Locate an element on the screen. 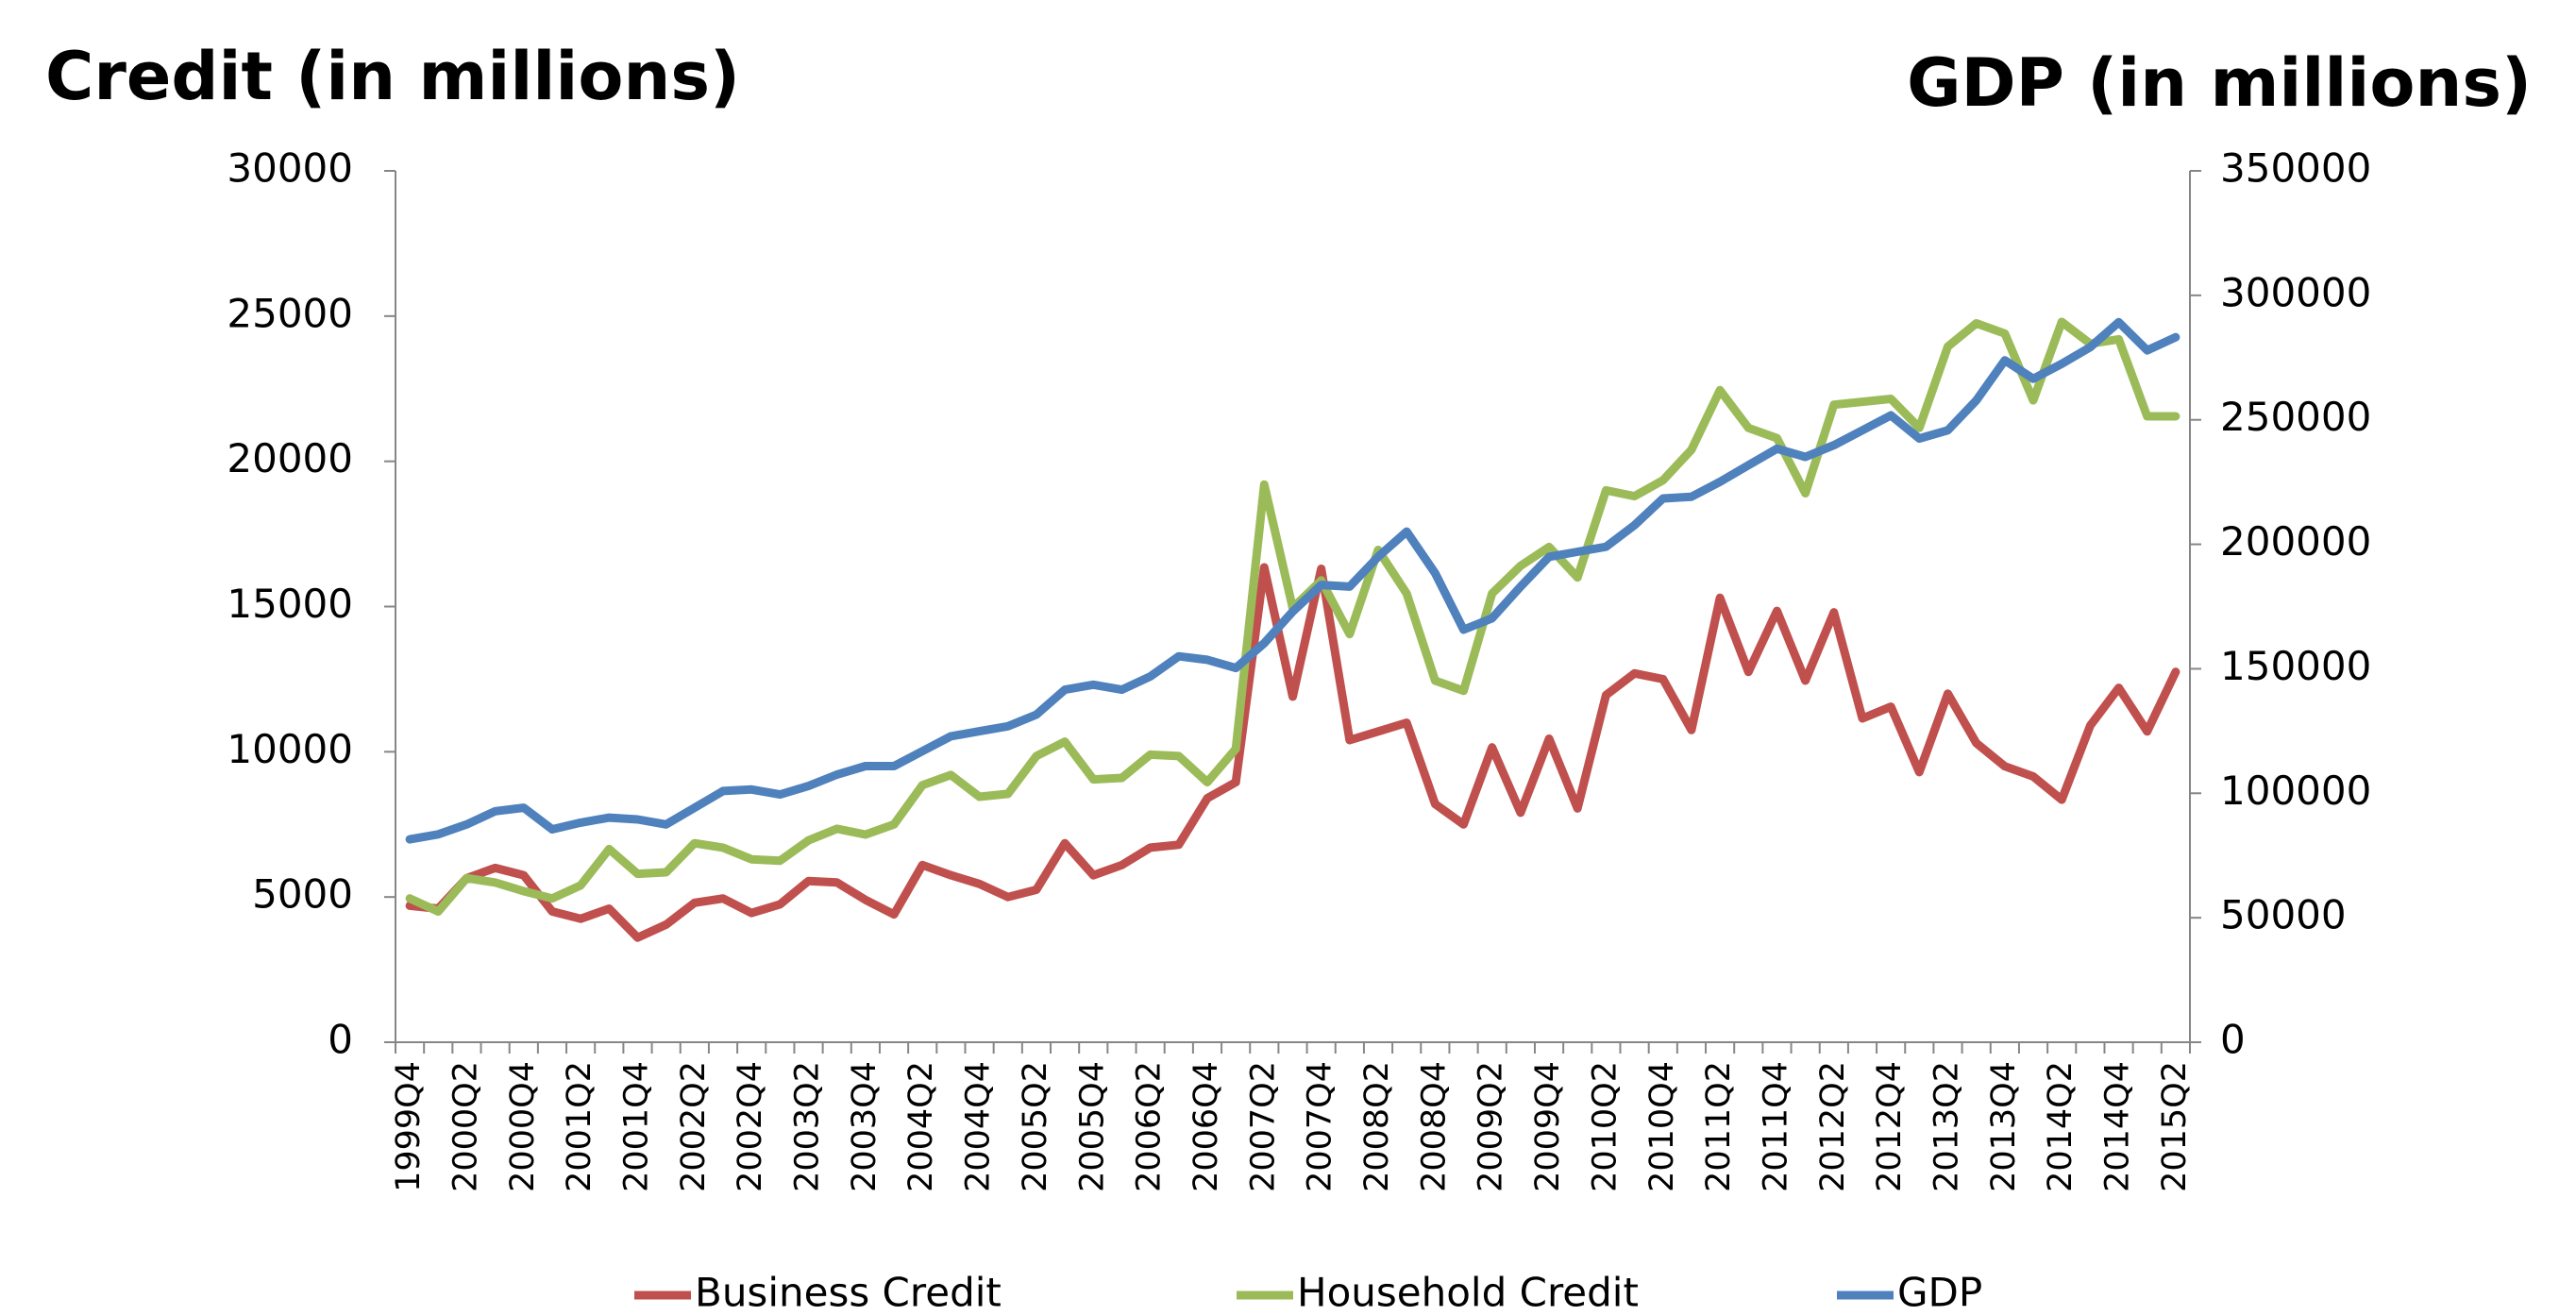  x-tick-label: 2005Q4 is located at coordinates (1092, 1126).